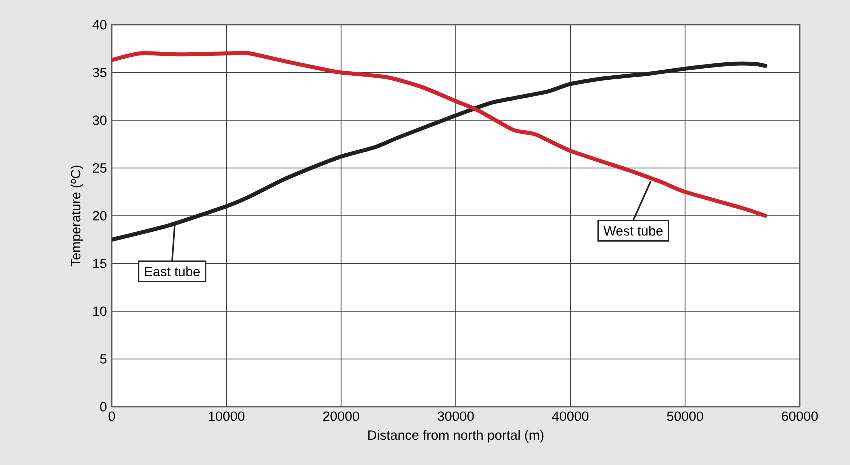 This screenshot has height=465, width=850. What do you see at coordinates (100, 263) in the screenshot?
I see `y-tick-label: 15` at bounding box center [100, 263].